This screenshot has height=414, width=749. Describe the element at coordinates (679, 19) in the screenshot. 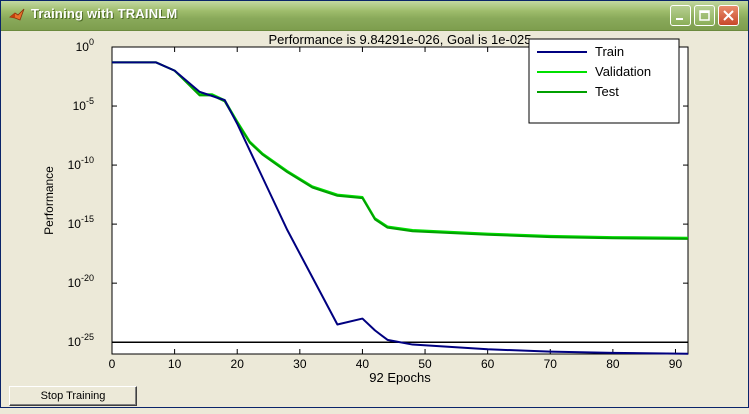

I see `minimize-icon` at that location.